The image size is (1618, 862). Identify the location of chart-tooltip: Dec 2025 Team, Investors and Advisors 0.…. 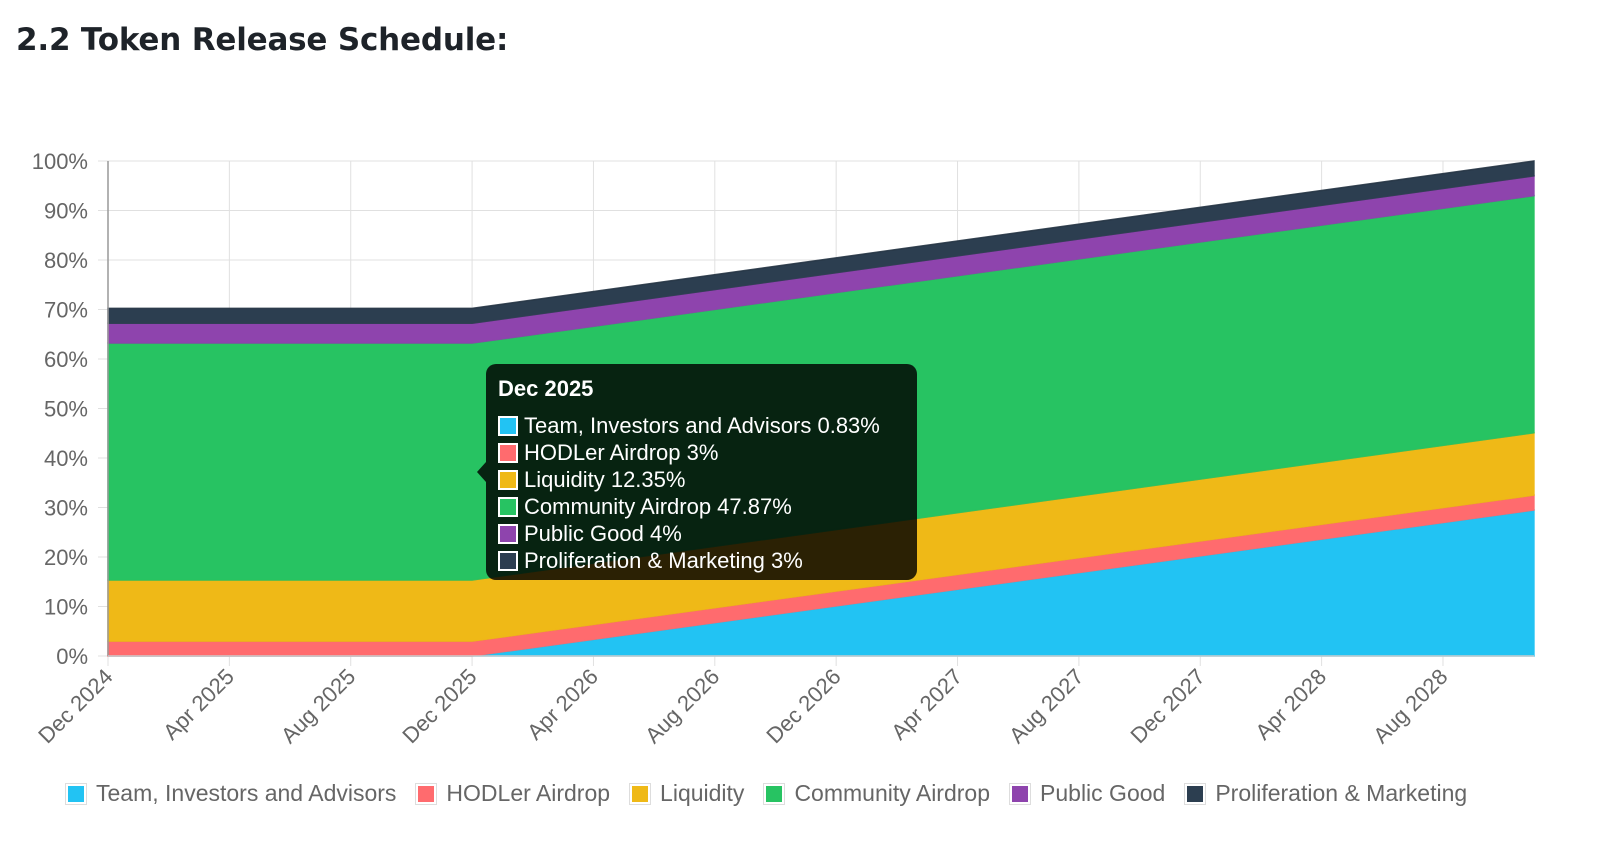
(697, 472).